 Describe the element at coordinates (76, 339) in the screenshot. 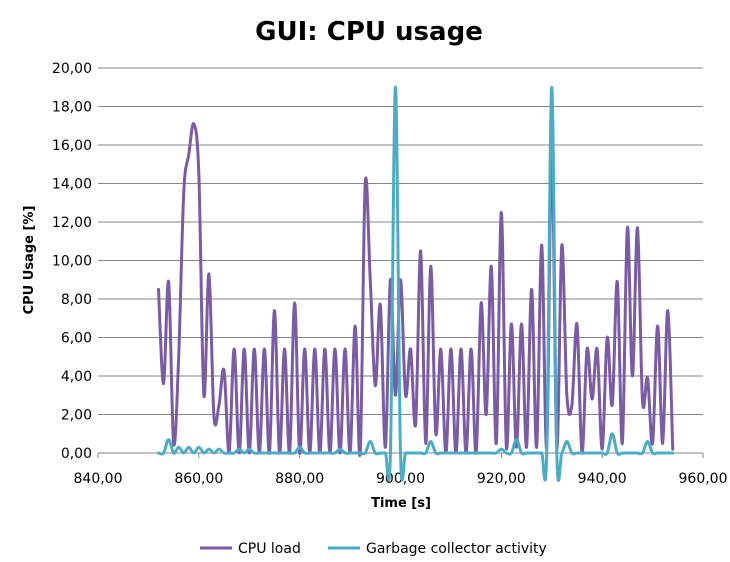

I see `y-tick-label: 6,00` at that location.